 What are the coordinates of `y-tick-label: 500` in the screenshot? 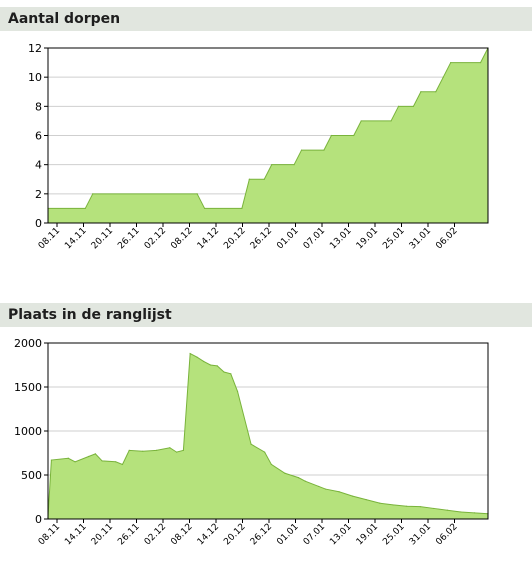 It's located at (31, 475).